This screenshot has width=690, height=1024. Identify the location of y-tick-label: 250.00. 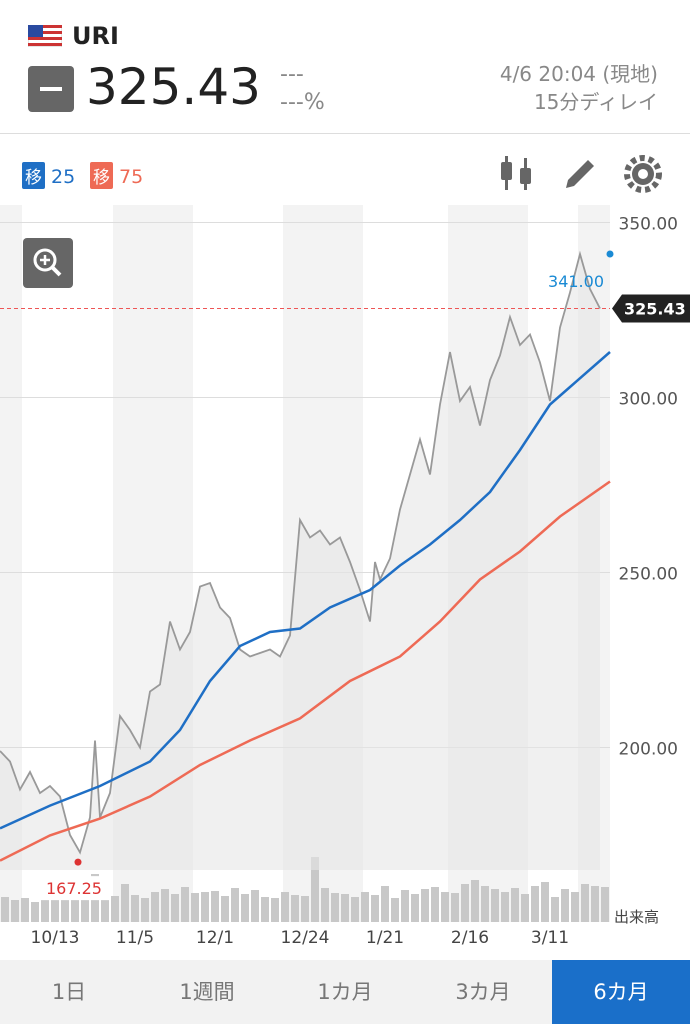
(648, 575).